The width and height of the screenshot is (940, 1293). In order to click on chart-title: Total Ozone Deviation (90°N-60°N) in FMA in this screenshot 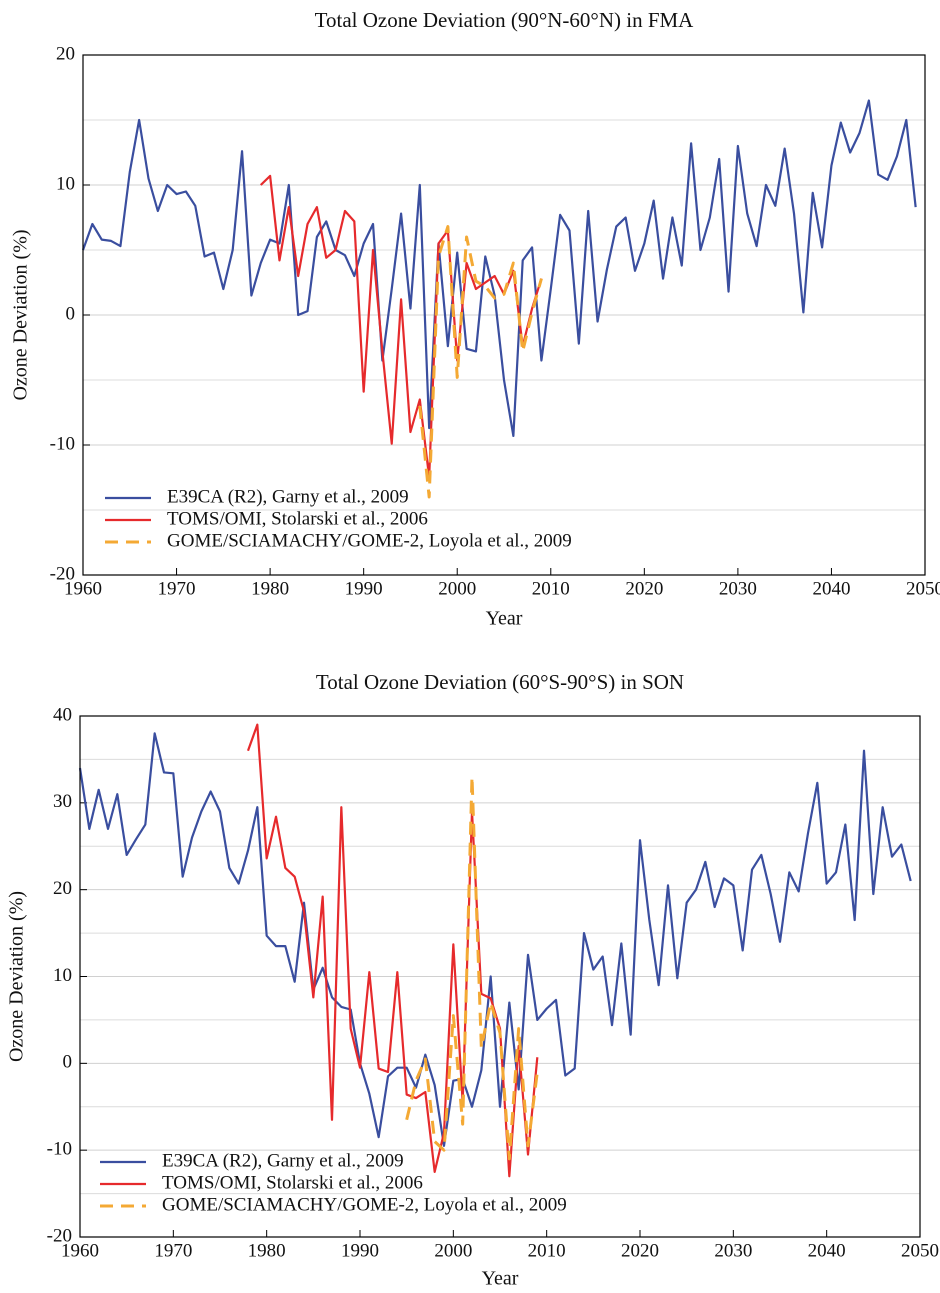, I will do `click(505, 20)`.